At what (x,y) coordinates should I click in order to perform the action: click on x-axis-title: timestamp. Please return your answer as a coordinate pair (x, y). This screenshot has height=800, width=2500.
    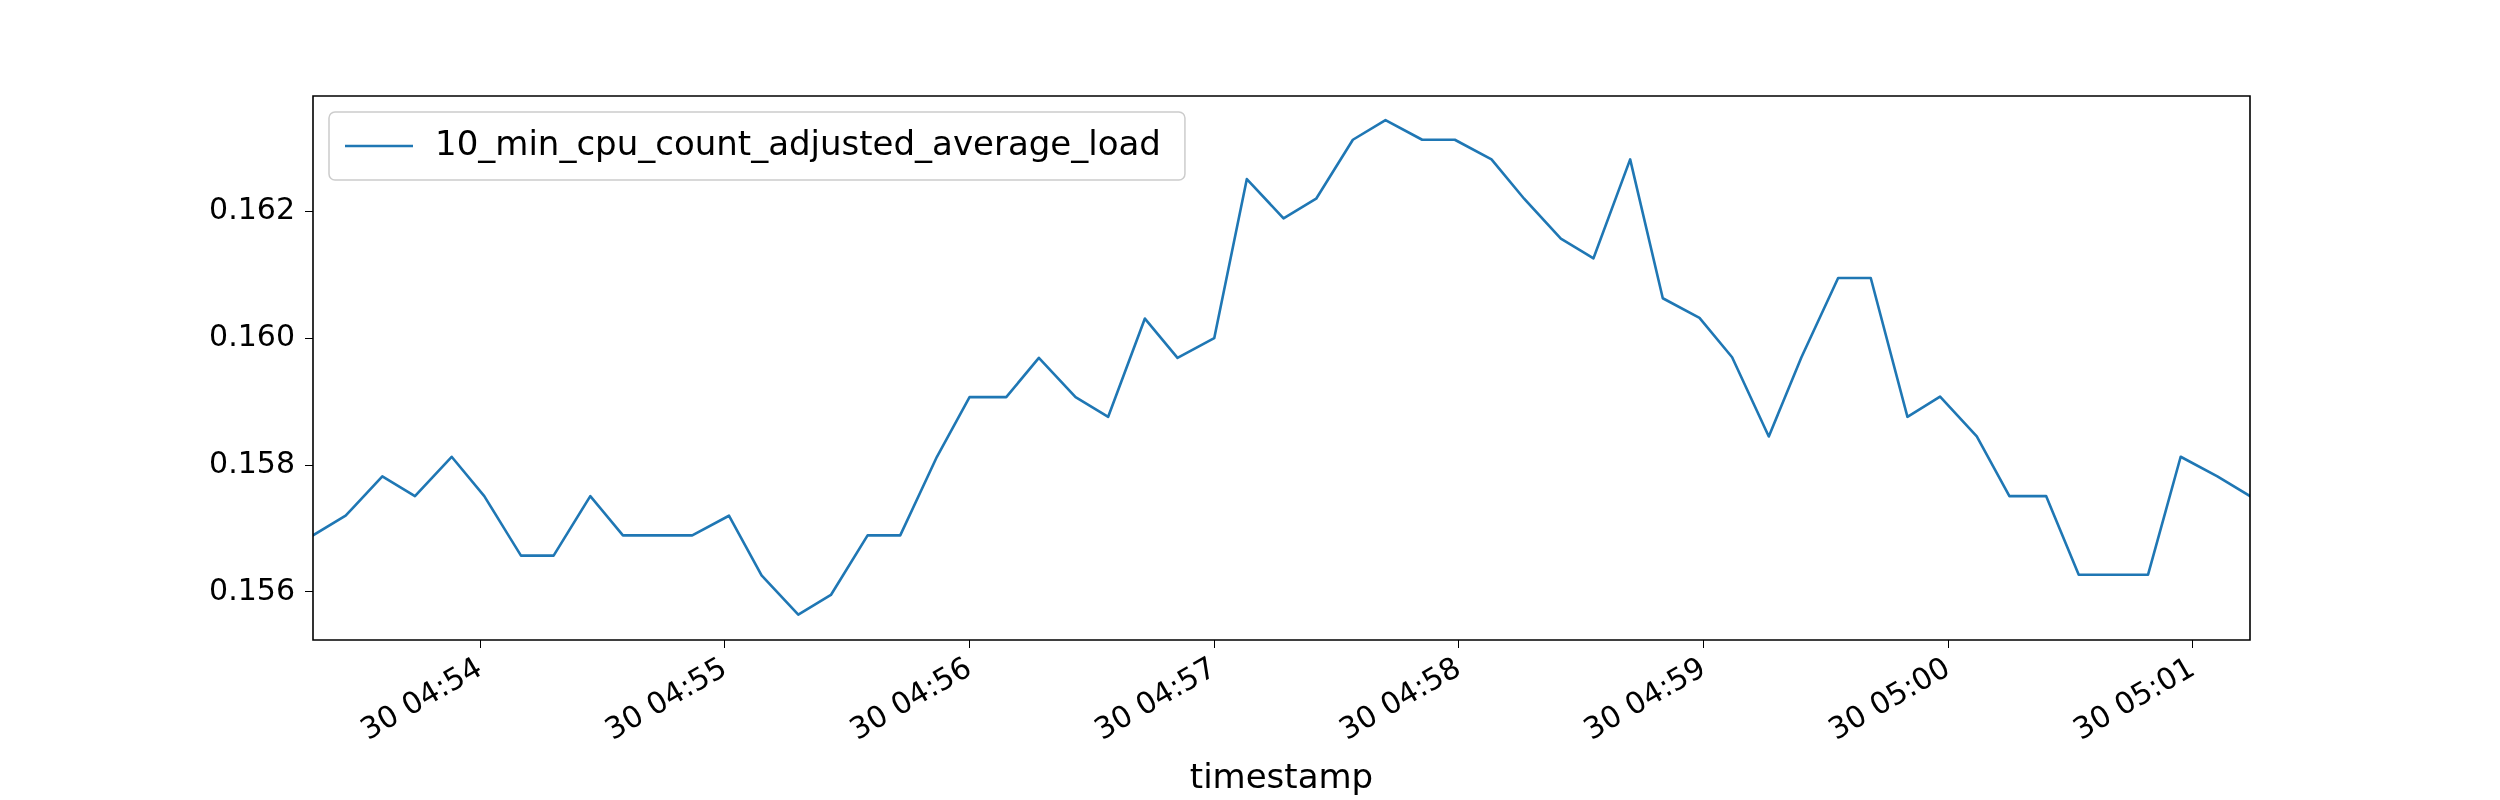
    Looking at the image, I should click on (1281, 776).